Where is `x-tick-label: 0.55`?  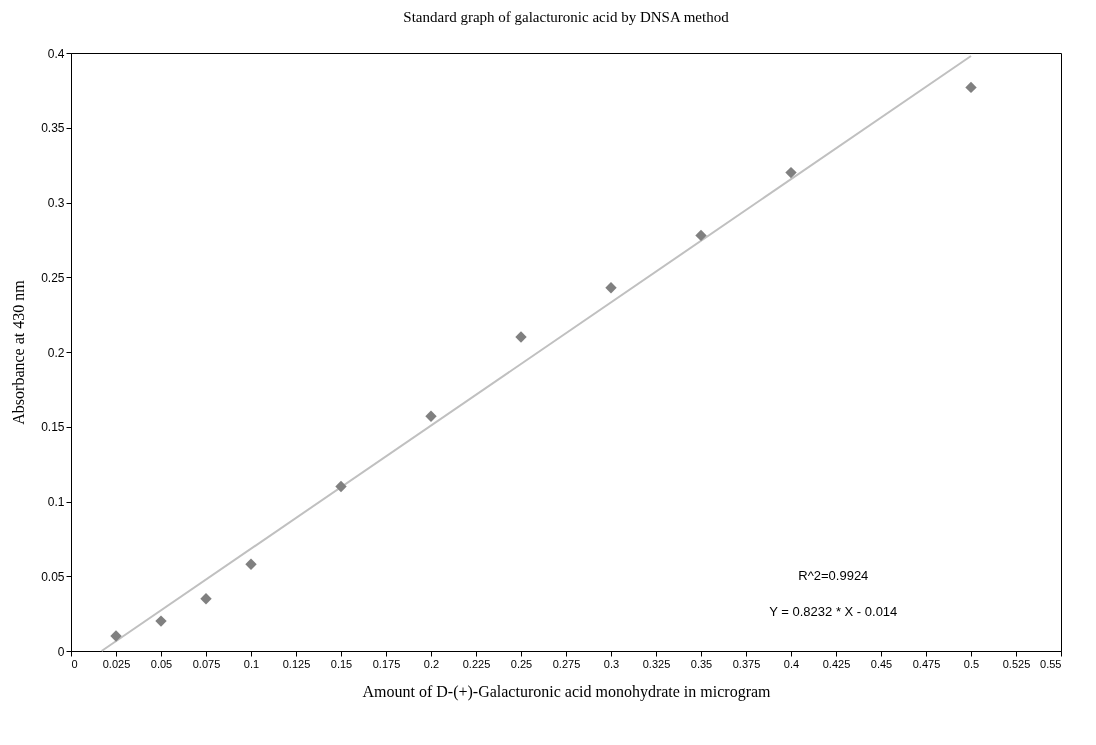 x-tick-label: 0.55 is located at coordinates (1051, 663).